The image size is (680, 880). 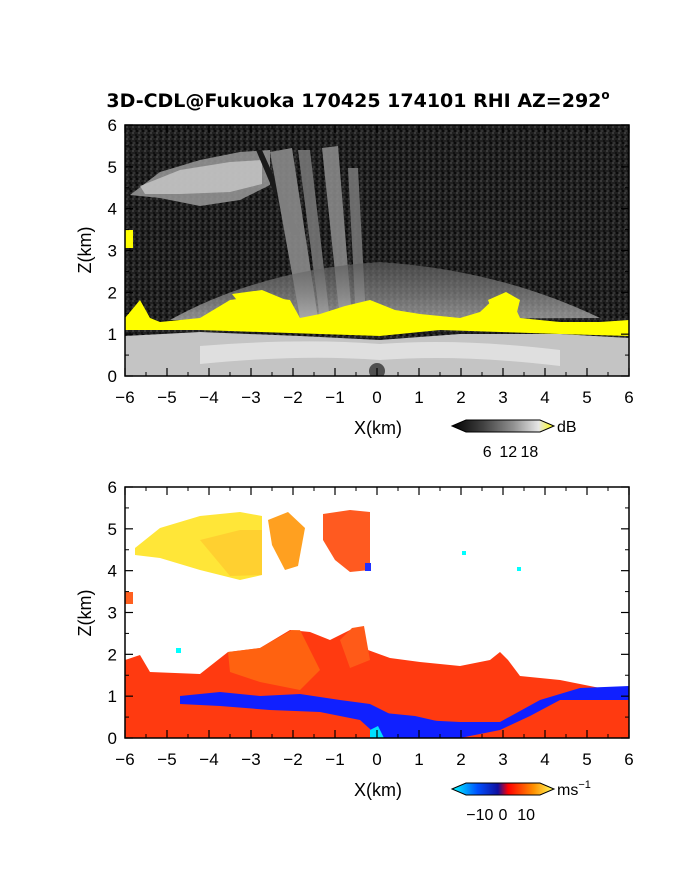 I want to click on velocity-xtick-labels: −6 −5 −4 −3 −2 −1 0 1 2 3 4 5 6, so click(x=374, y=759).